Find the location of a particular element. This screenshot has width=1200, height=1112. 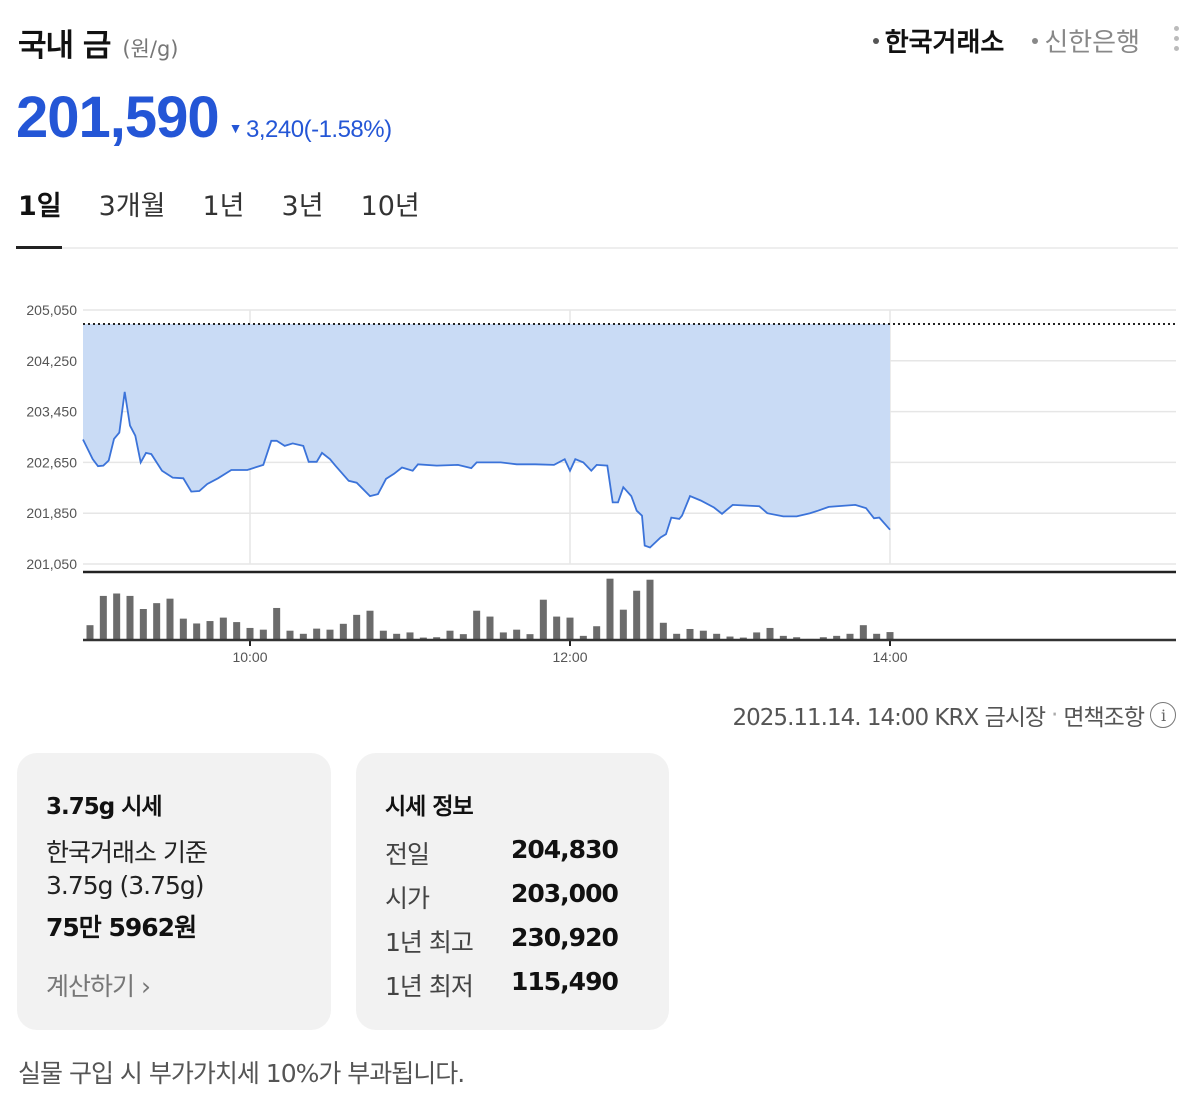

x-tick-label: 10:00 is located at coordinates (249, 657).